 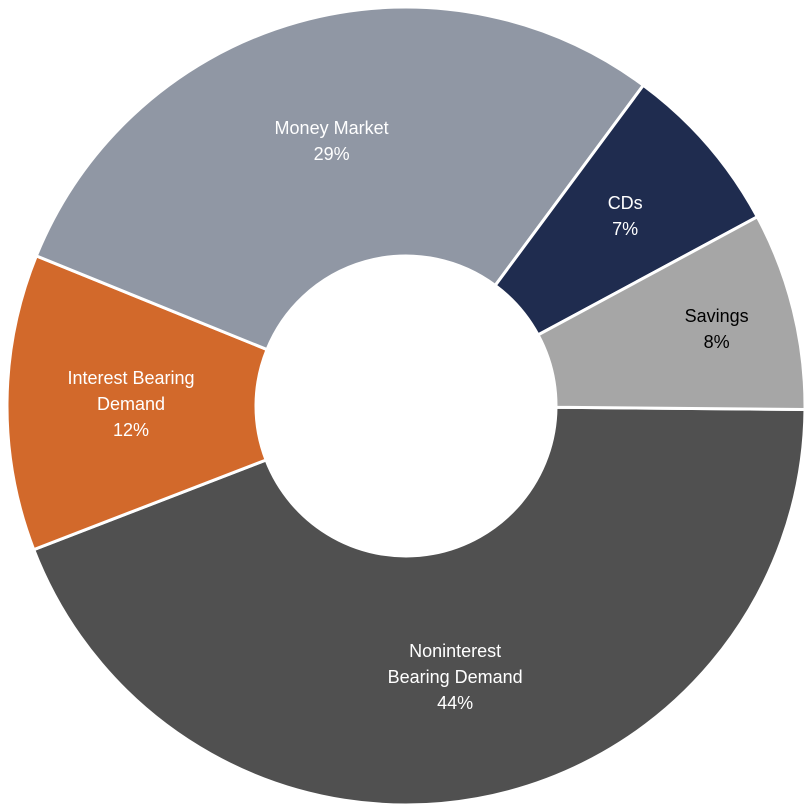 I want to click on slice-label: Savings 8%, so click(x=717, y=329).